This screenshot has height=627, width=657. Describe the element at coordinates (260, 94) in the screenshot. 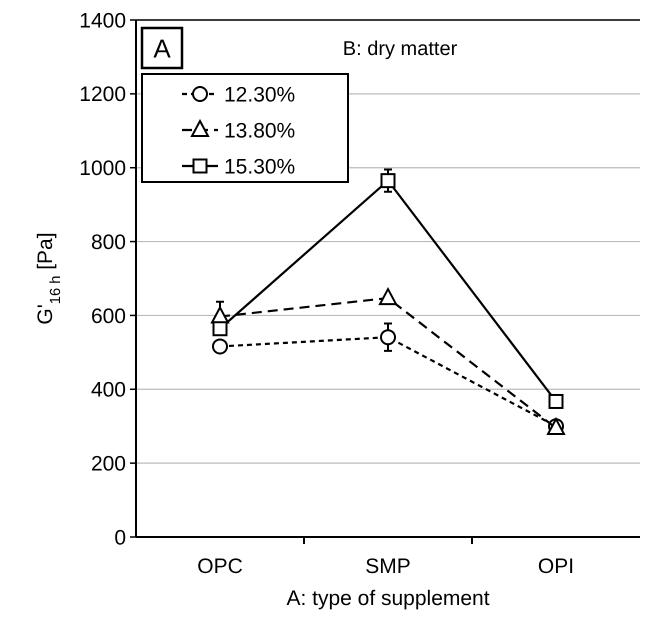

I see `legend-label: 12.30%` at that location.